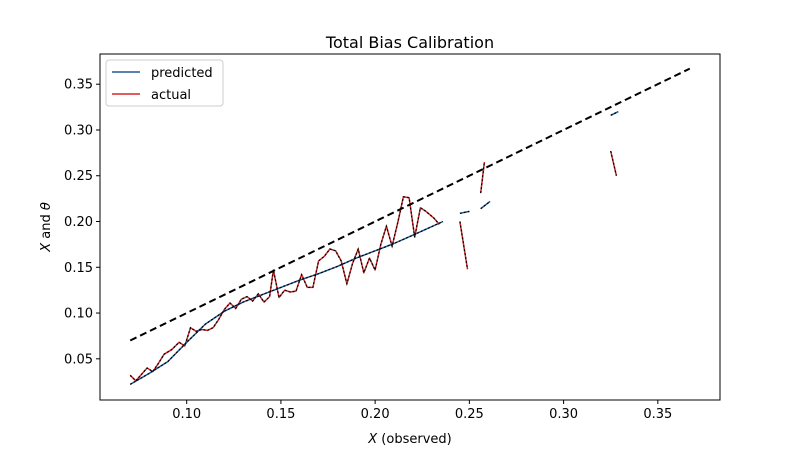 This screenshot has width=800, height=450. Describe the element at coordinates (280, 414) in the screenshot. I see `x-tick-label: 0.15` at that location.